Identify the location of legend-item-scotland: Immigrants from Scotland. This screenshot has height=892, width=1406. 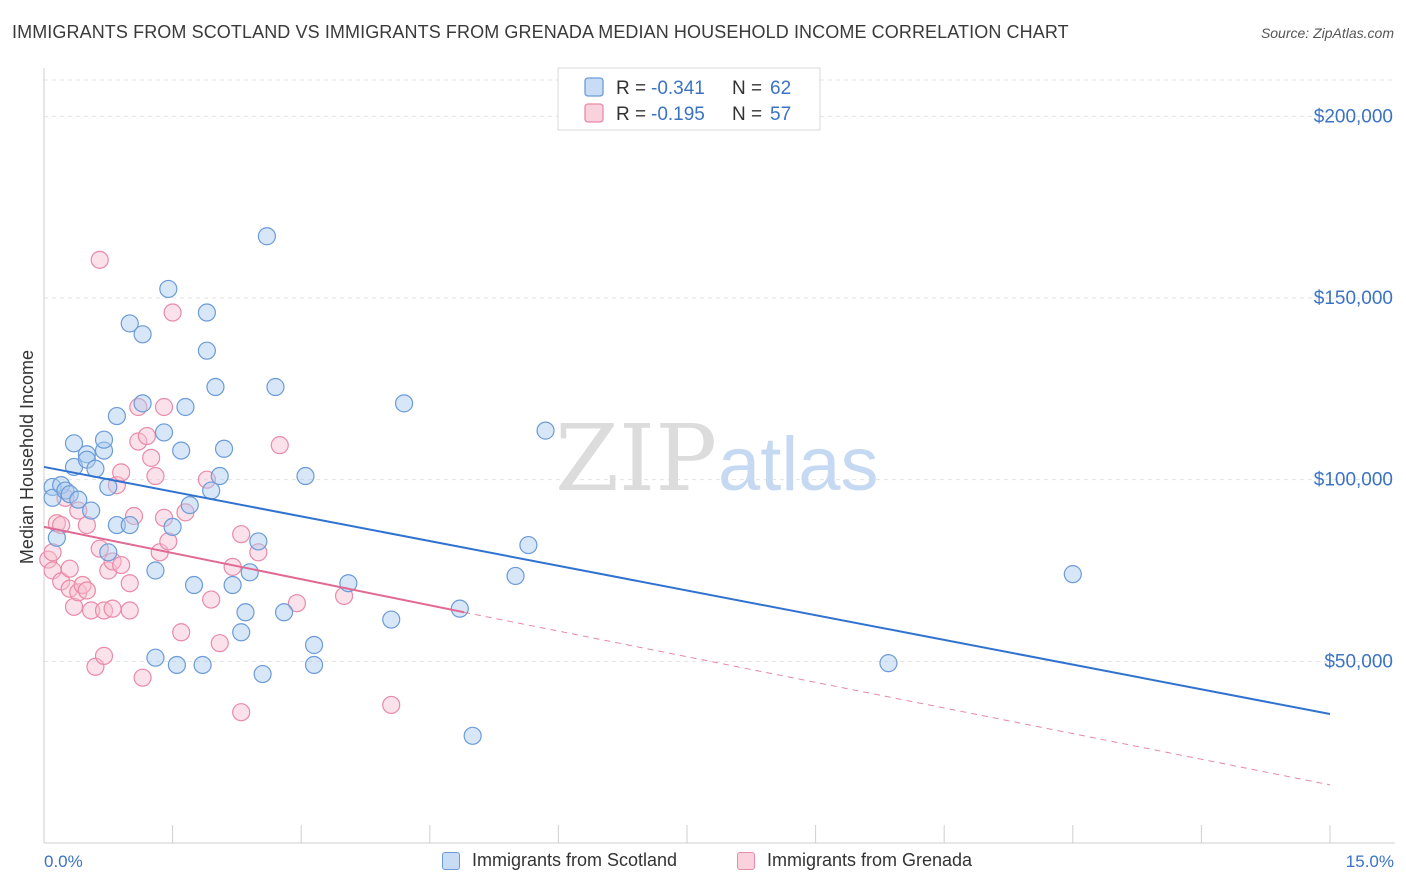
(559, 860).